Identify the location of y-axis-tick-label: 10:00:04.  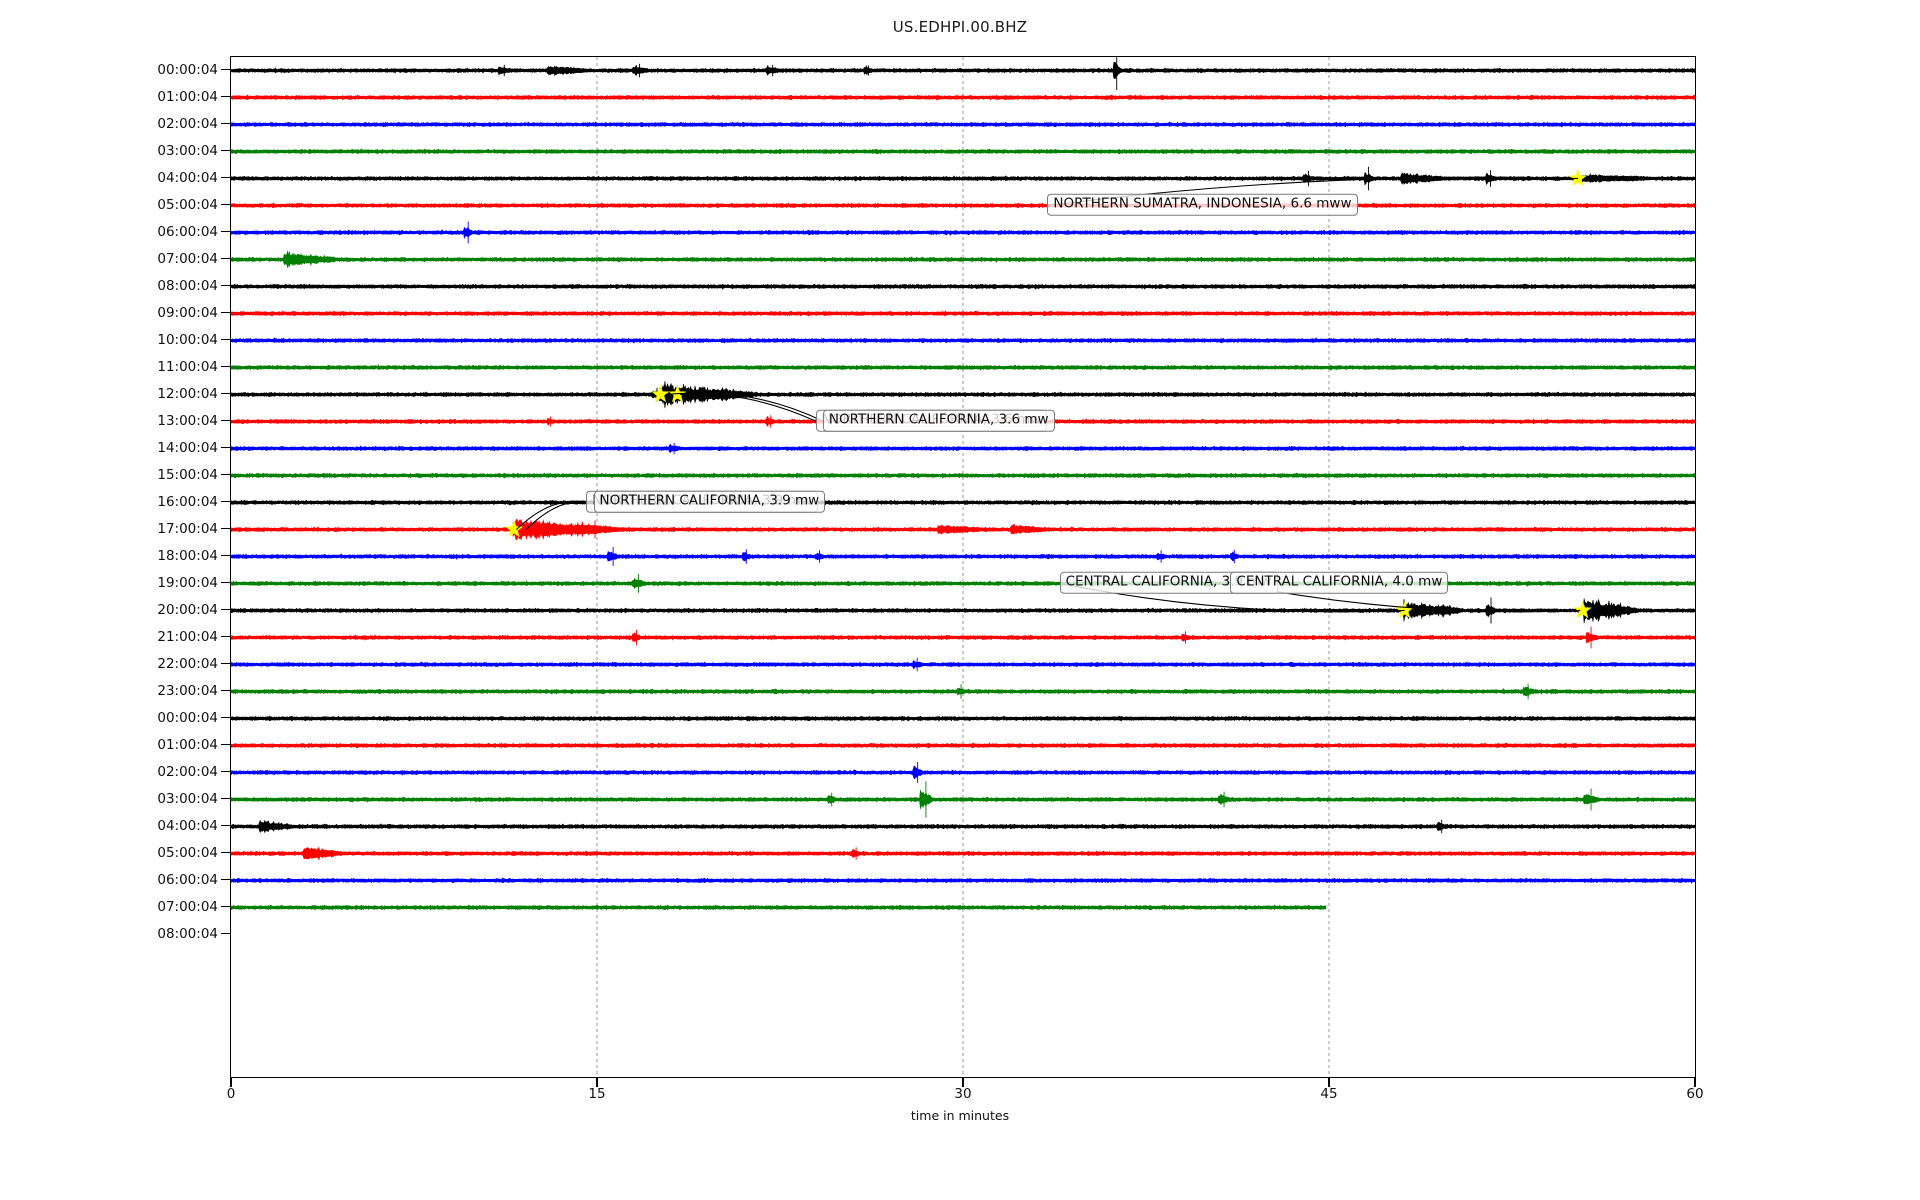
(187, 339).